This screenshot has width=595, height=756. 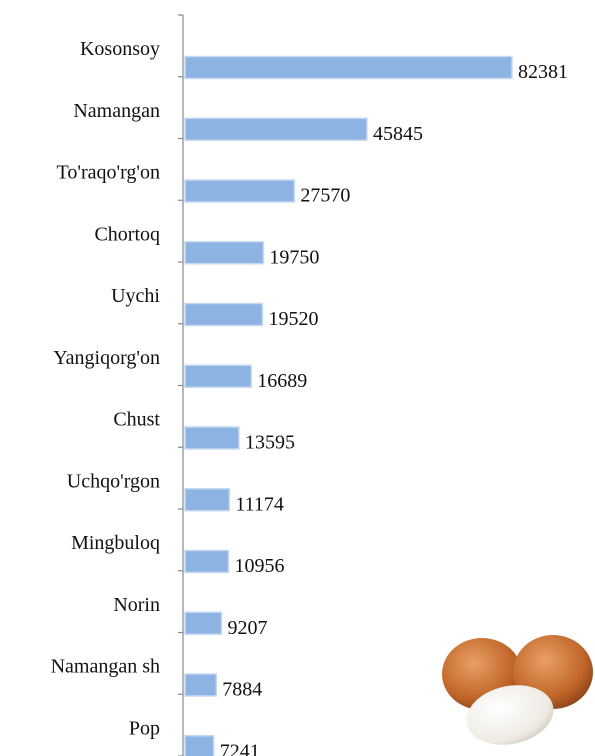 I want to click on value-label: 45845, so click(x=398, y=134).